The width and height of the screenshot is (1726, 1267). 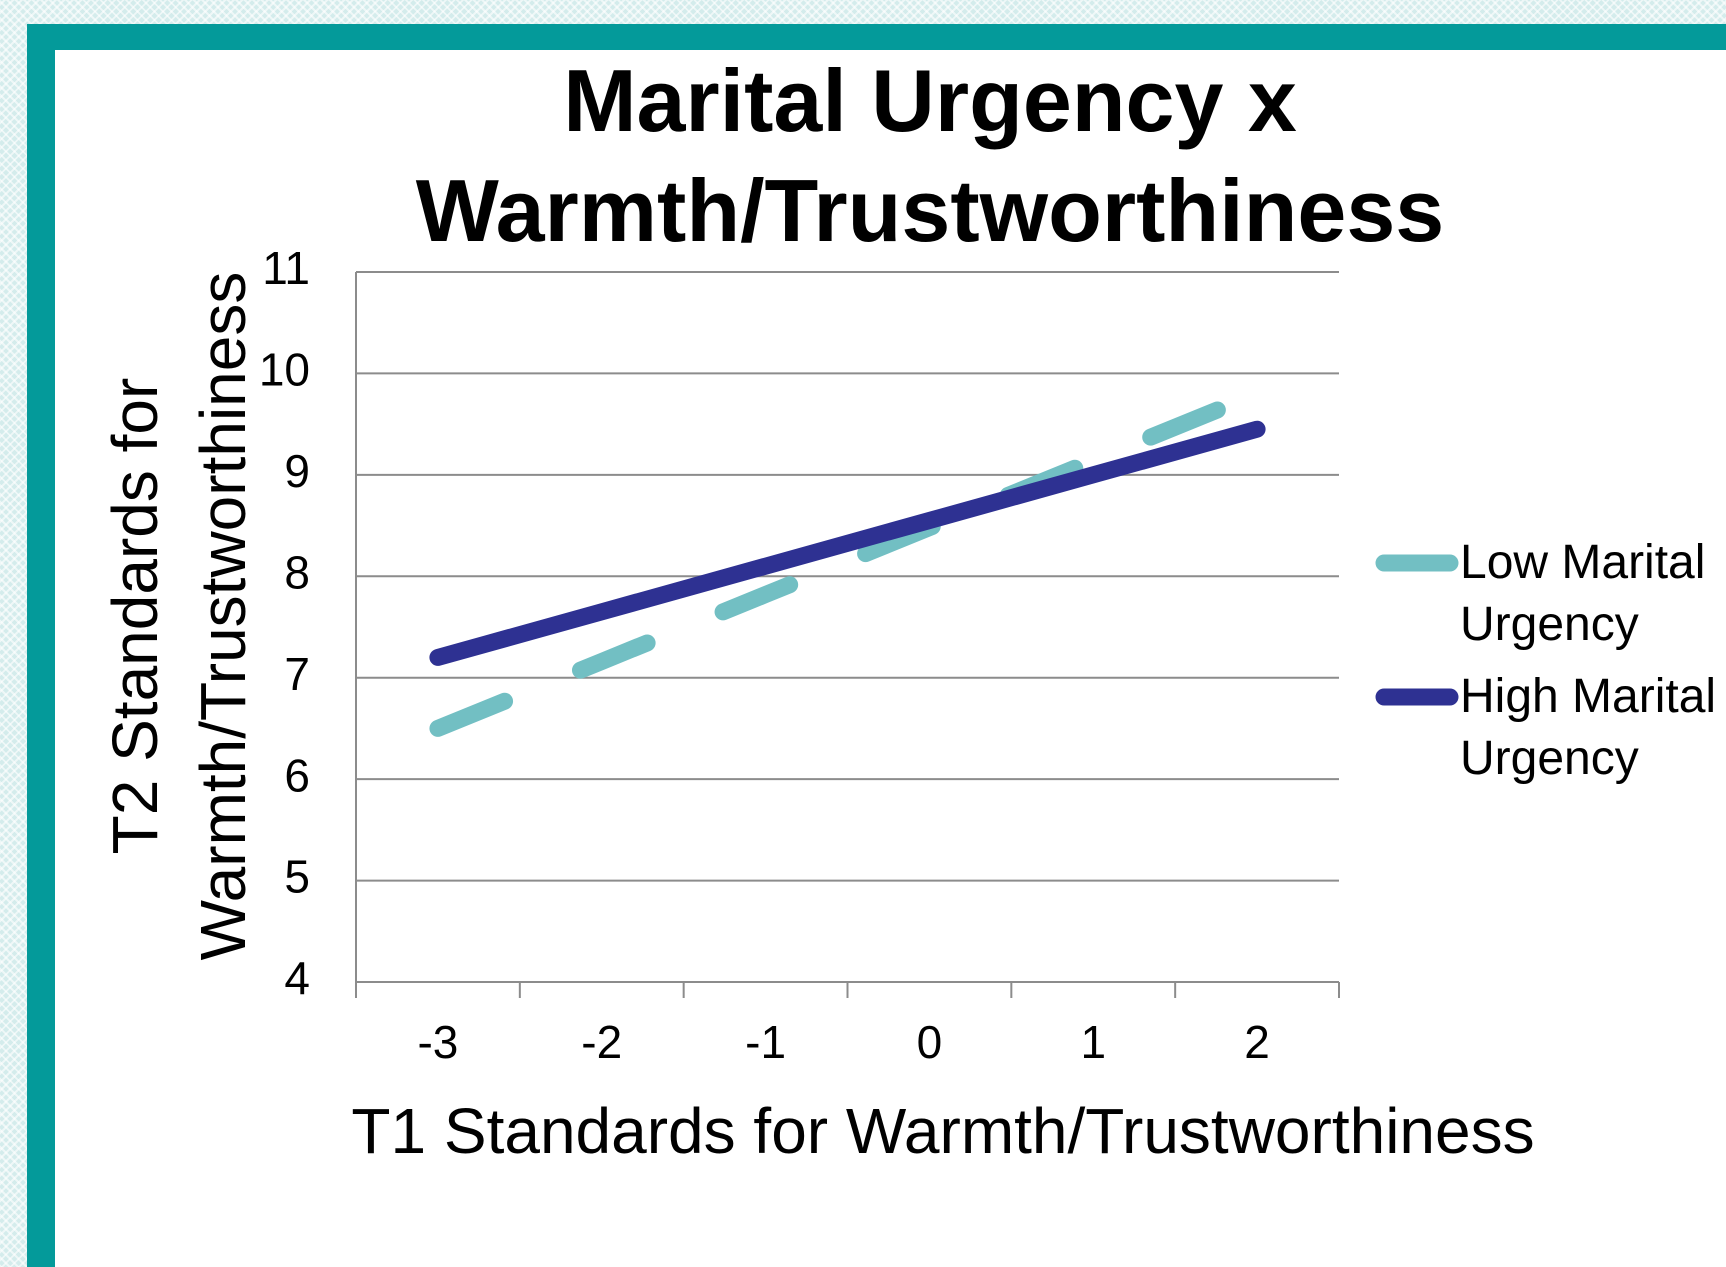 What do you see at coordinates (1093, 1042) in the screenshot?
I see `x-tick-label: 1` at bounding box center [1093, 1042].